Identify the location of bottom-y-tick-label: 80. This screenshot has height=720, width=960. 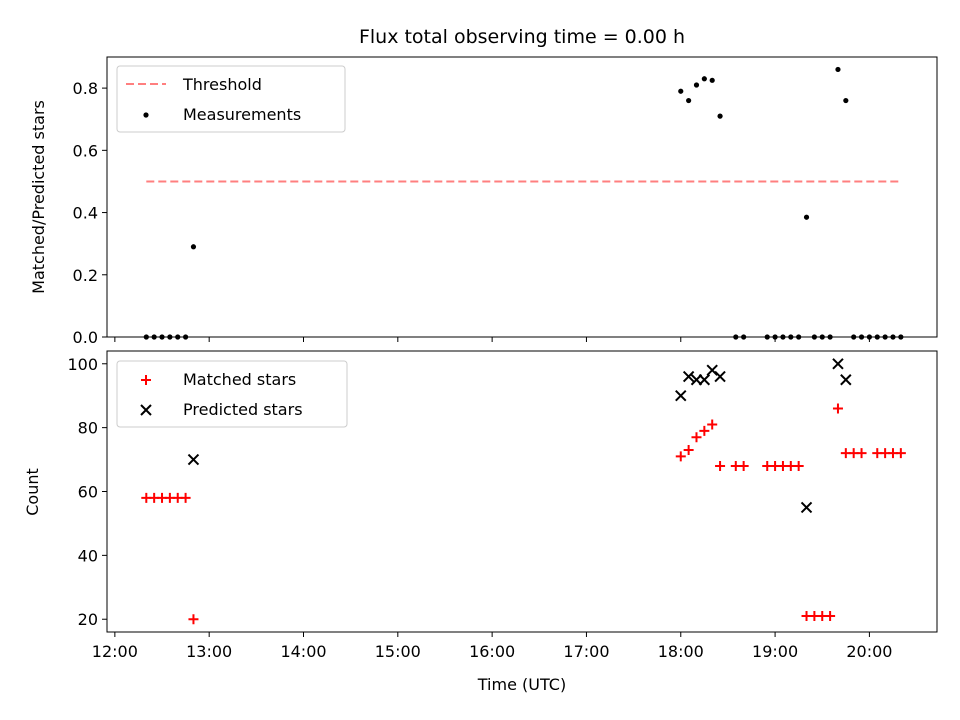
(88, 428).